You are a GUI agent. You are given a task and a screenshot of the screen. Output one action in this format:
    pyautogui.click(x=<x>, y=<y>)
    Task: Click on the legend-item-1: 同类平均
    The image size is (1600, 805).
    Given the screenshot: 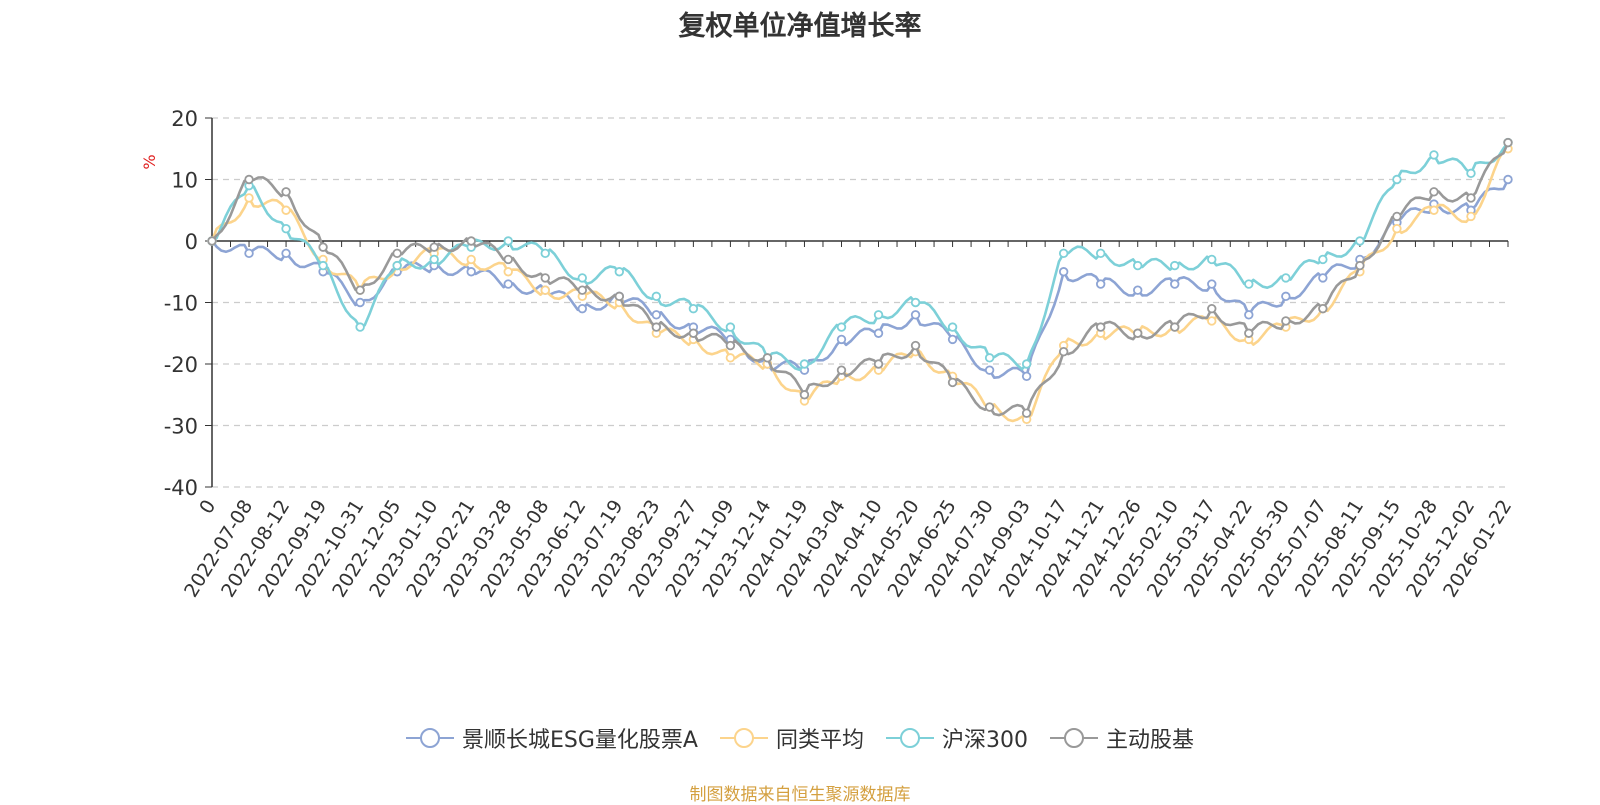 What is the action you would take?
    pyautogui.click(x=791, y=738)
    